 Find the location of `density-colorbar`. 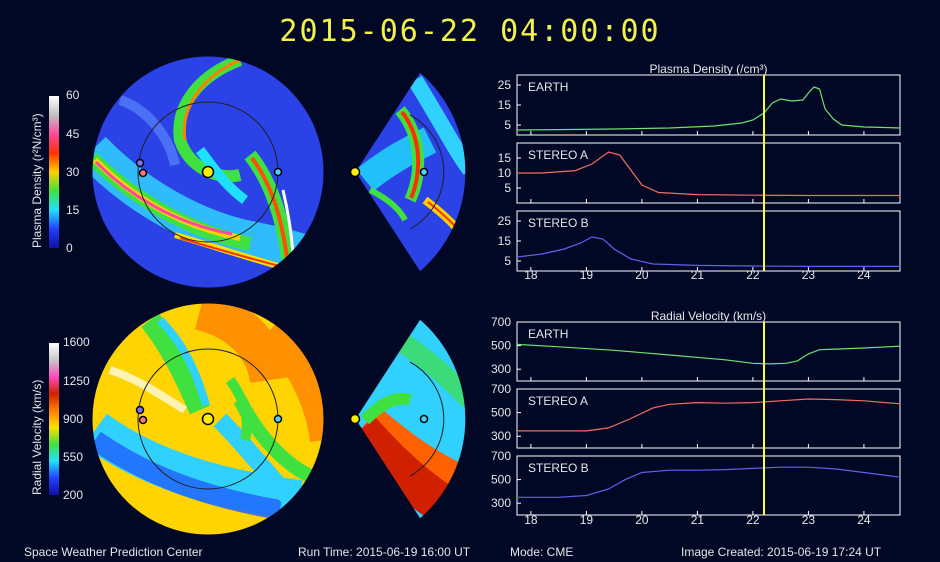

density-colorbar is located at coordinates (54, 172).